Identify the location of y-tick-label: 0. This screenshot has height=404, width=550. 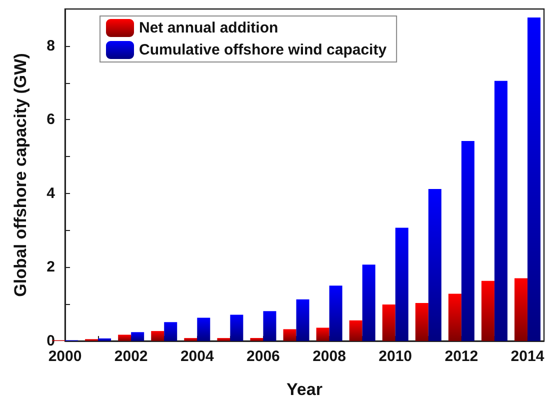
(50, 341).